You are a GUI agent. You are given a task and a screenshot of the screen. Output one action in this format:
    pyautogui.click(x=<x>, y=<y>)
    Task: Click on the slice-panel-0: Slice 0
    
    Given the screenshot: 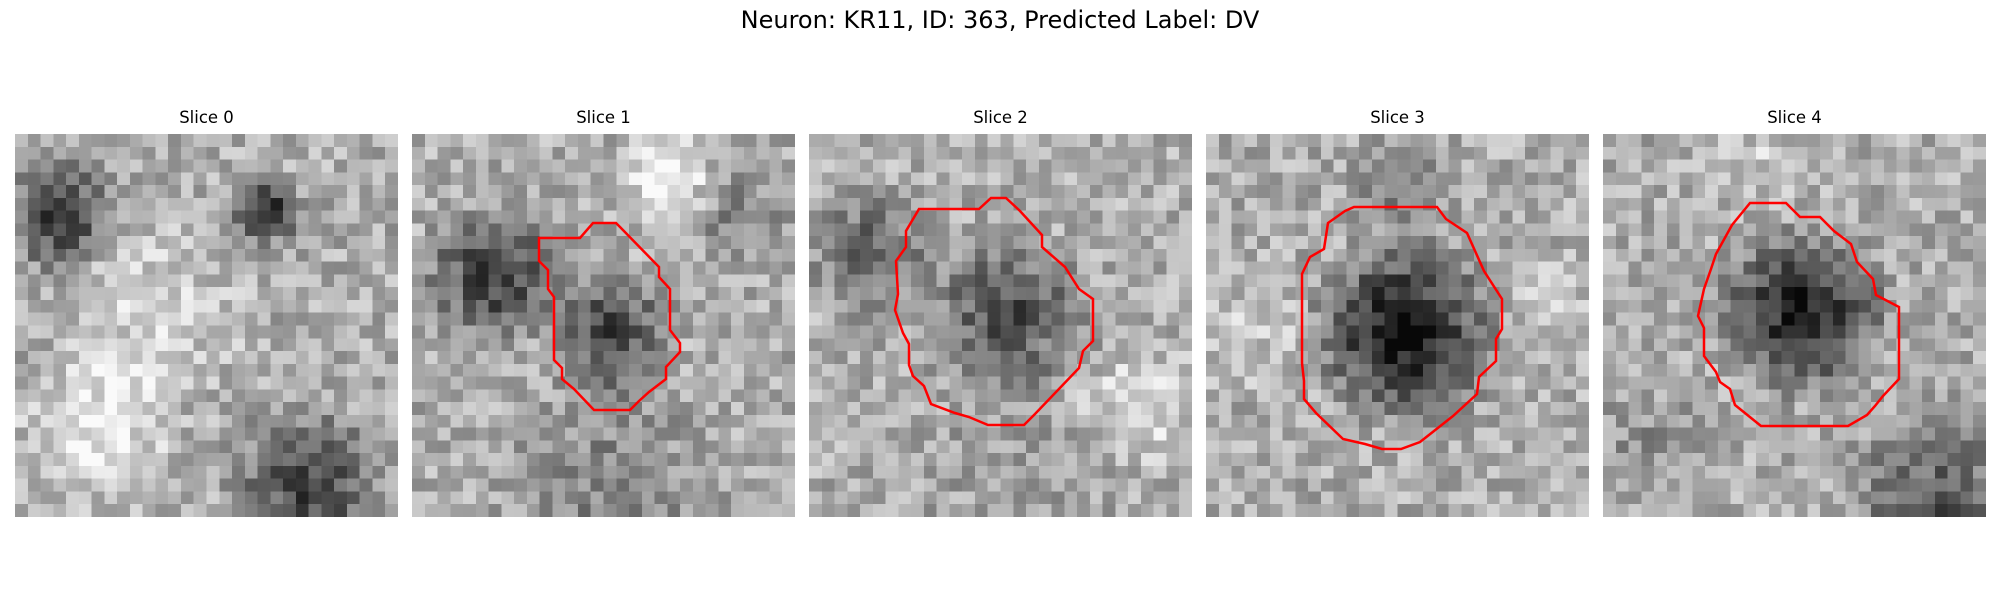 What is the action you would take?
    pyautogui.click(x=206, y=312)
    